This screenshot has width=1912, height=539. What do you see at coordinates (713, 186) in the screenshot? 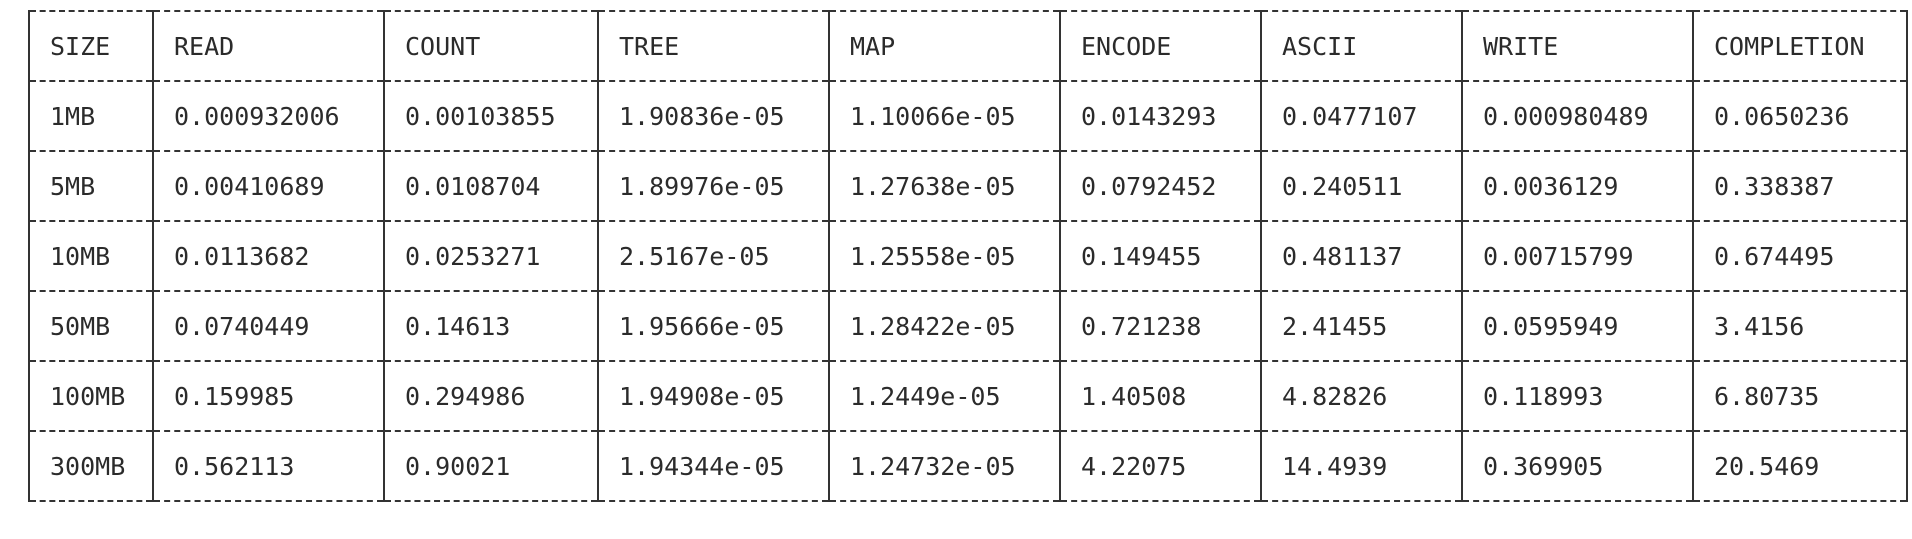
I see `table-cell-tree: 1.89976e-05` at bounding box center [713, 186].